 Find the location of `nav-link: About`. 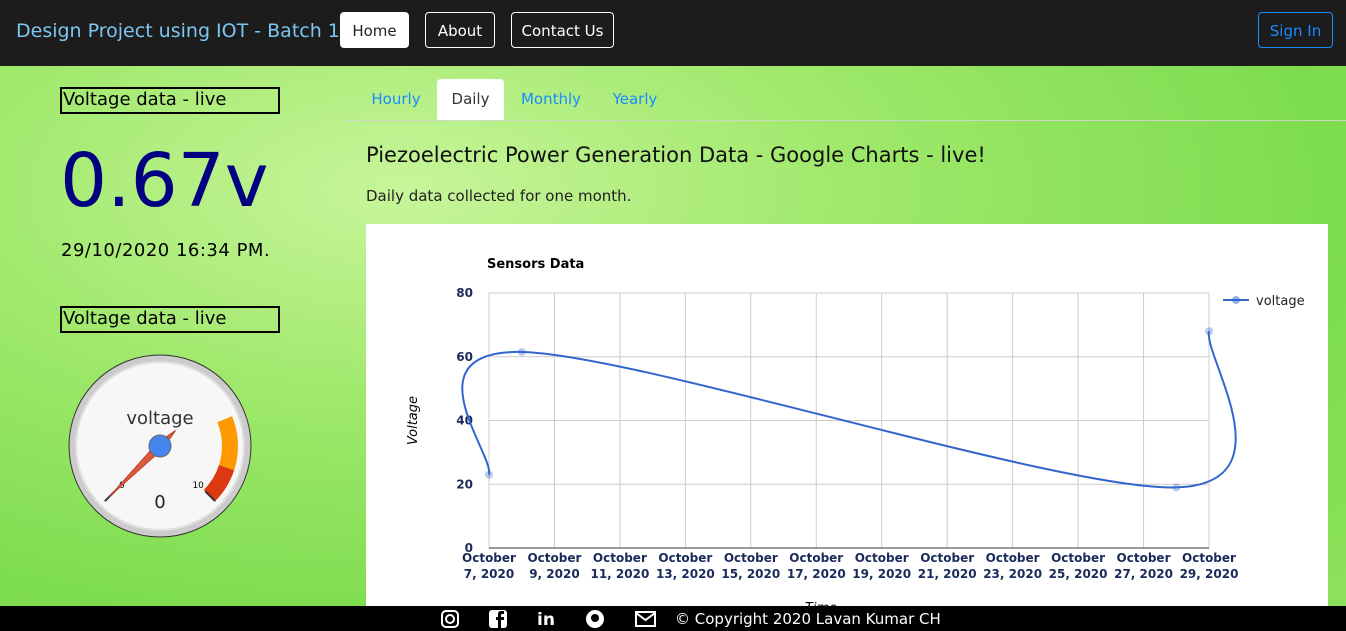

nav-link: About is located at coordinates (460, 30).